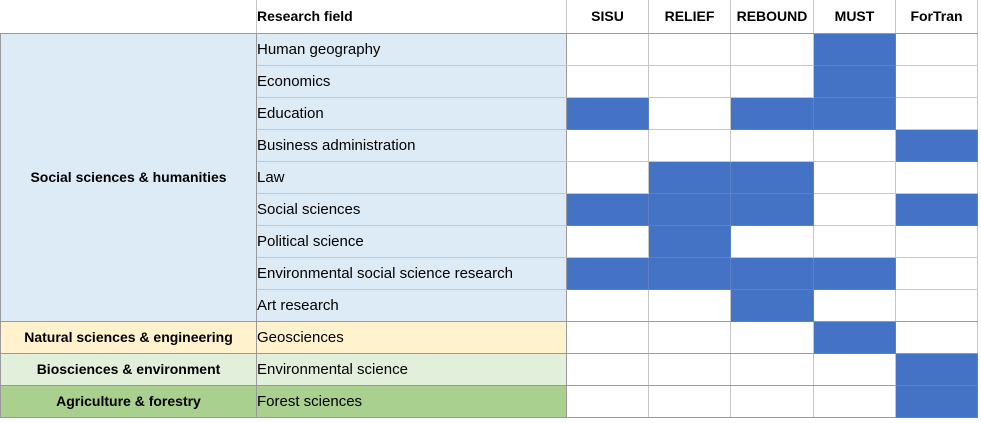 This screenshot has height=423, width=981. I want to click on header-research-field: Research field, so click(411, 17).